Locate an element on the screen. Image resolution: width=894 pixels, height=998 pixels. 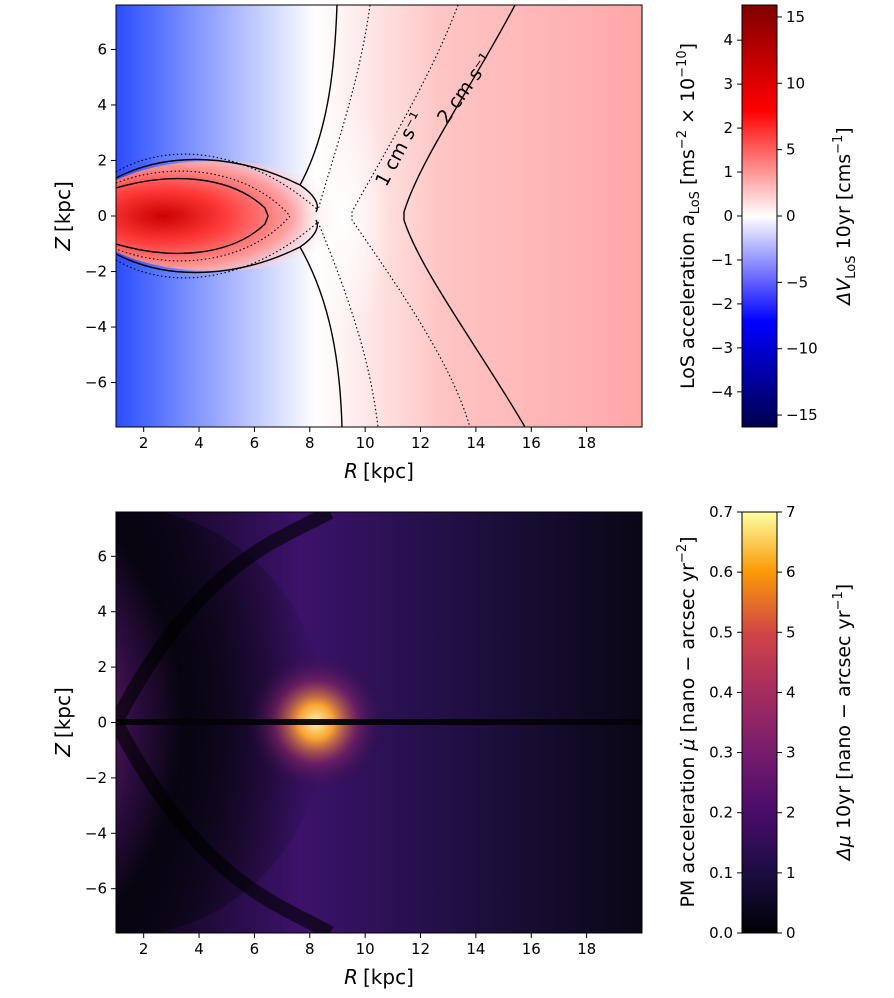
cb-left-tick-label: 0 is located at coordinates (728, 216).